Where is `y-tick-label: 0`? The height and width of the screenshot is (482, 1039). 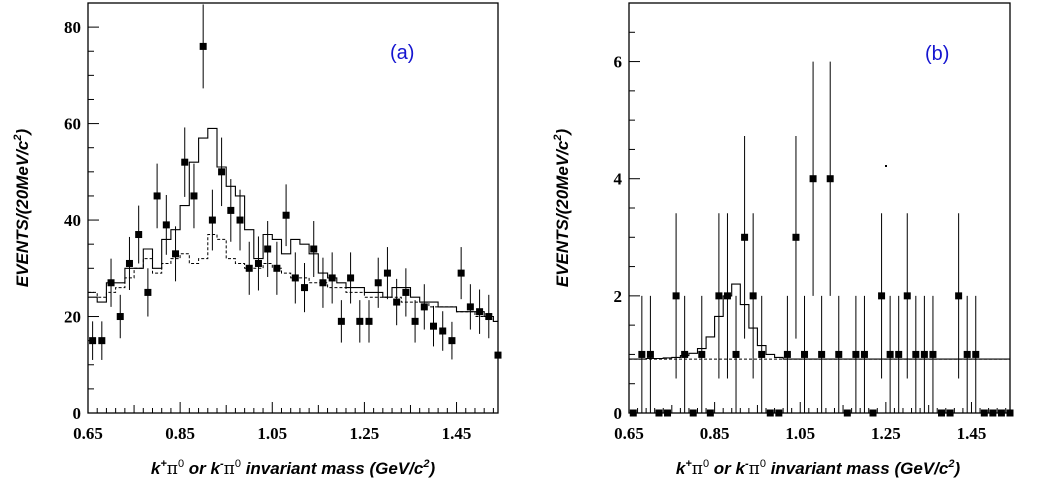 y-tick-label: 0 is located at coordinates (77, 413).